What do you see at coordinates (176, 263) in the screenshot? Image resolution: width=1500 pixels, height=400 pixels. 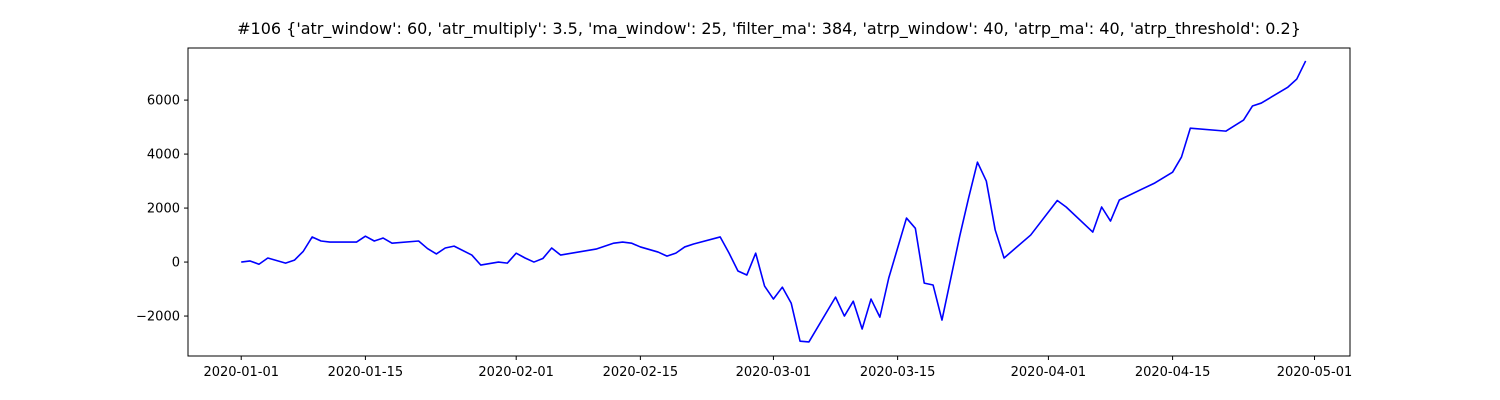 I see `y-tick-label: 0` at bounding box center [176, 263].